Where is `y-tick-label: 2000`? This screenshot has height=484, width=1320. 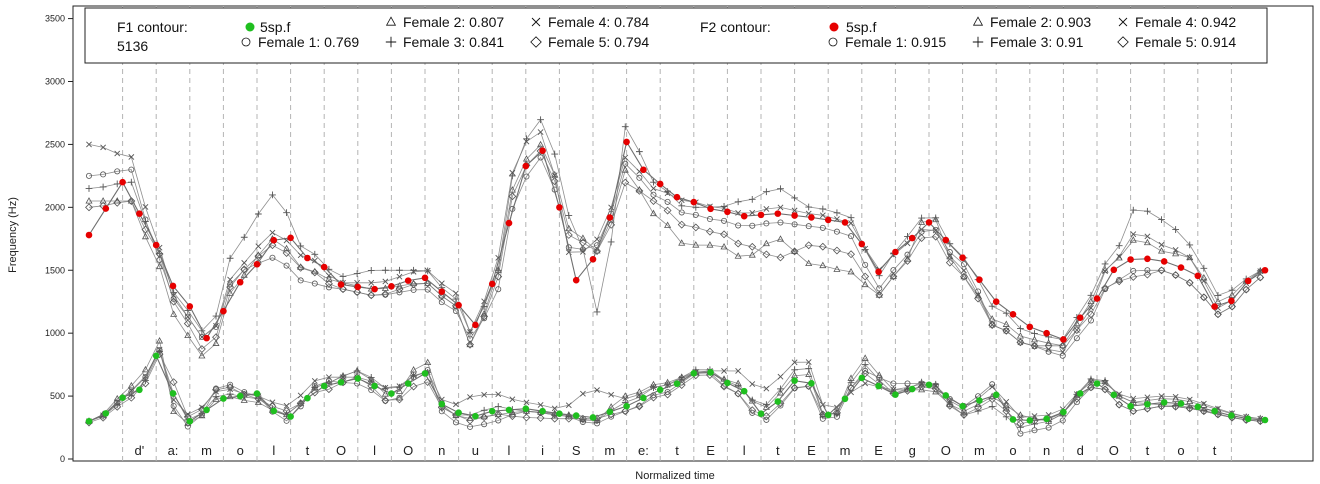 y-tick-label: 2000 is located at coordinates (55, 207).